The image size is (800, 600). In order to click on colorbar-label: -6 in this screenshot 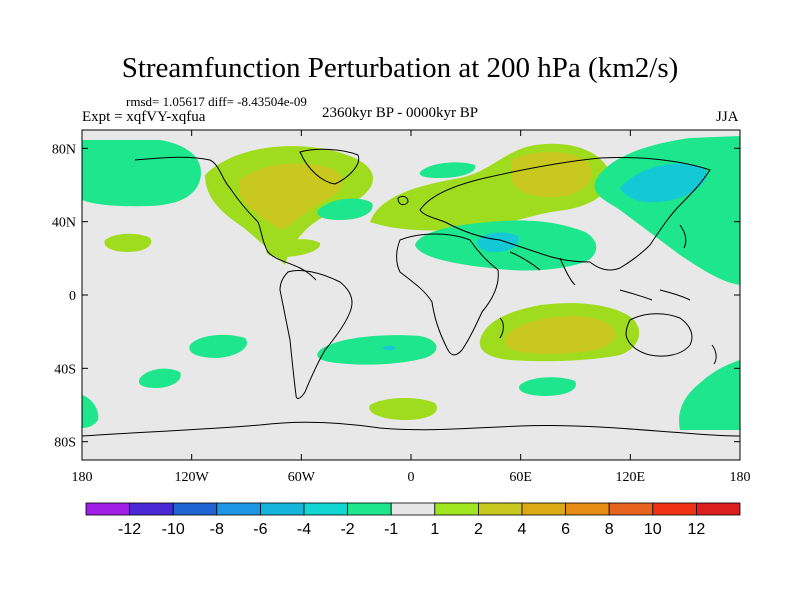, I will do `click(260, 529)`.